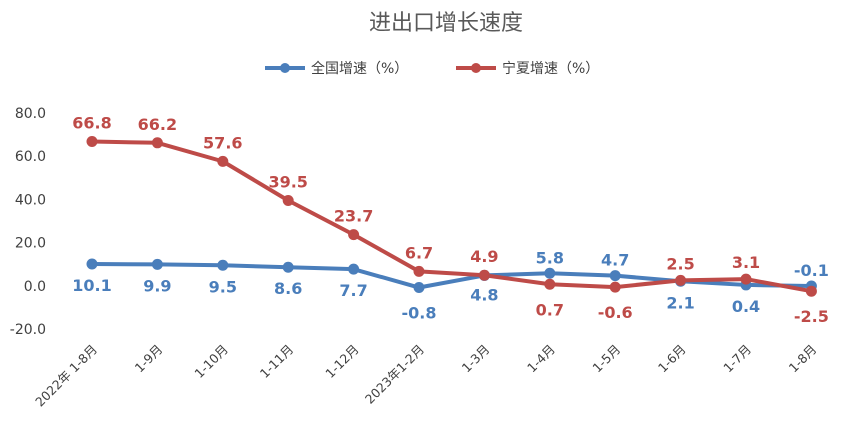 This screenshot has width=851, height=444. I want to click on x-tick-label: 1-12月, so click(342, 362).